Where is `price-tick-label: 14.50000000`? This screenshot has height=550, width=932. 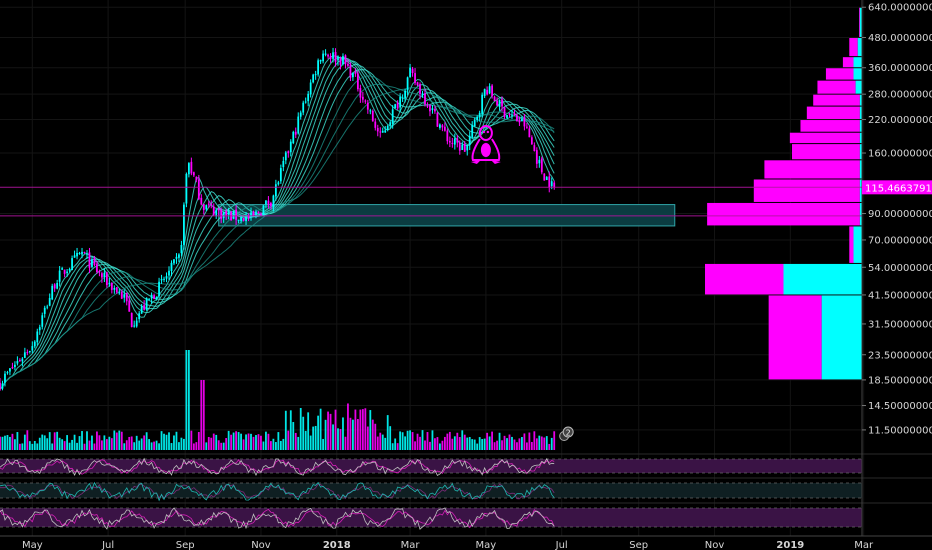
price-tick-label: 14.50000000 is located at coordinates (900, 406).